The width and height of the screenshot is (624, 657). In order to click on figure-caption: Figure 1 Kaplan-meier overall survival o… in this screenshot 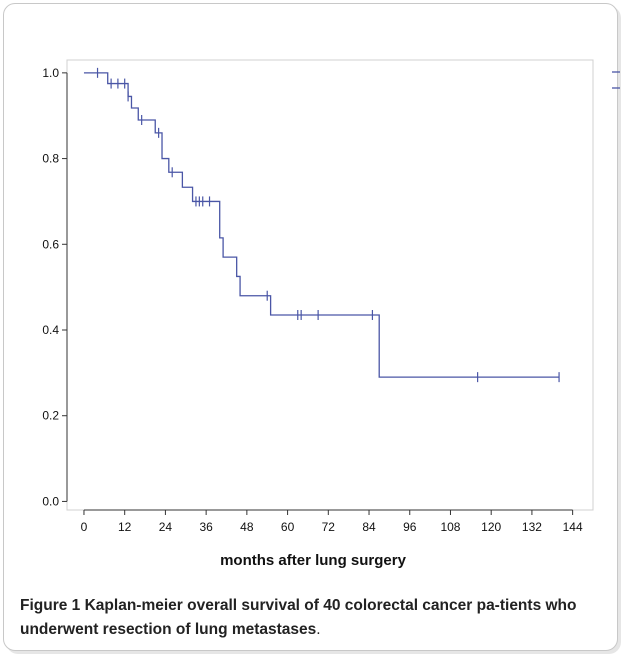, I will do `click(315, 618)`.